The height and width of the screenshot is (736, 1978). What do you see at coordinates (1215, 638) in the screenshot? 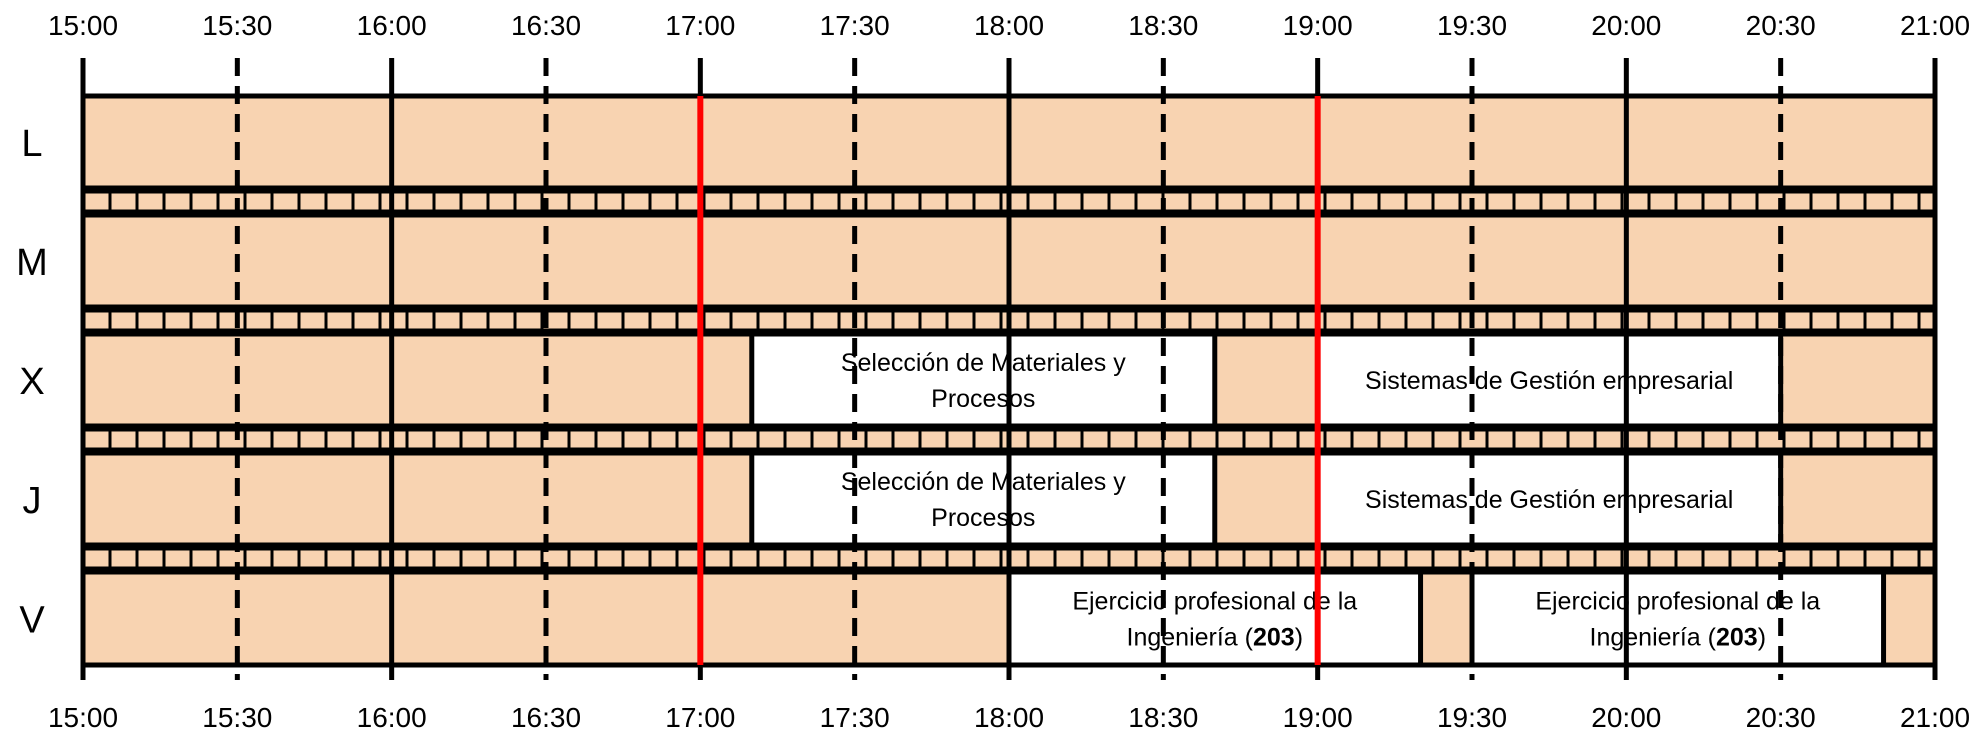
I see `event-label-line: Ingeniería (203)` at bounding box center [1215, 638].